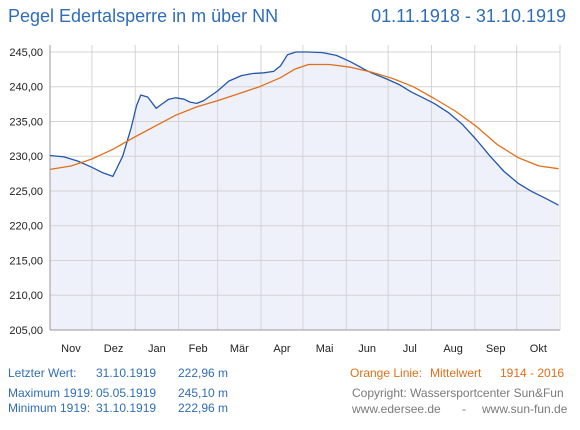 The height and width of the screenshot is (430, 580). What do you see at coordinates (51, 393) in the screenshot?
I see `maximum-label: Maximum 1919:` at bounding box center [51, 393].